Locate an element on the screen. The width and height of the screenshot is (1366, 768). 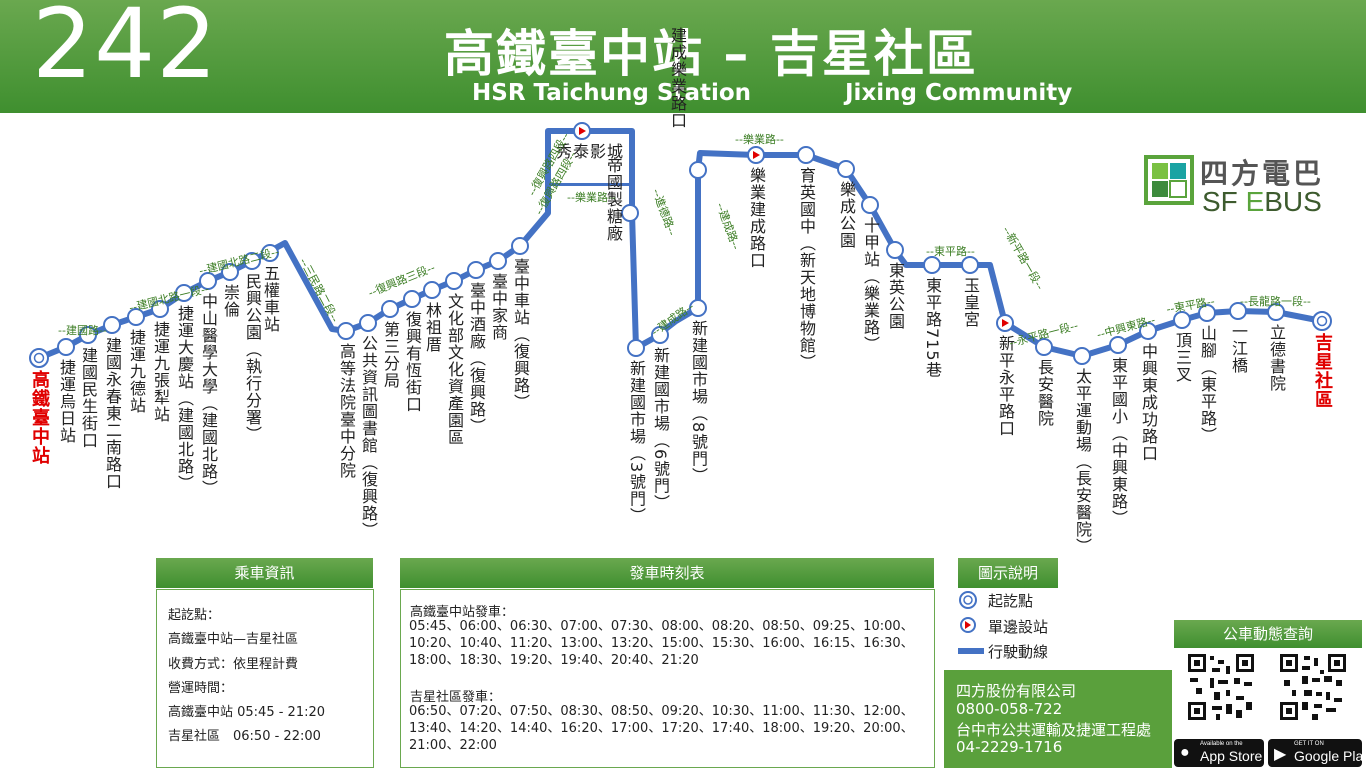
timetable-dest-label: 吉星社區發車： is located at coordinates (456, 697).